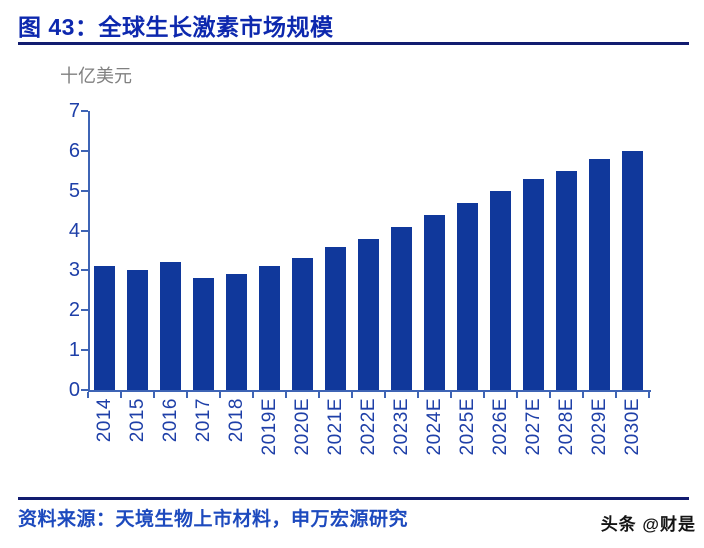 The width and height of the screenshot is (704, 548). What do you see at coordinates (566, 280) in the screenshot?
I see `bar-2028E` at bounding box center [566, 280].